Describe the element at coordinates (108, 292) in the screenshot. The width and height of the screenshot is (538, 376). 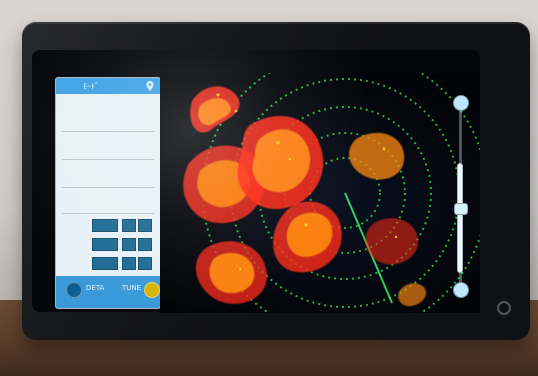
I see `panel-footer: DETA TUNE` at that location.